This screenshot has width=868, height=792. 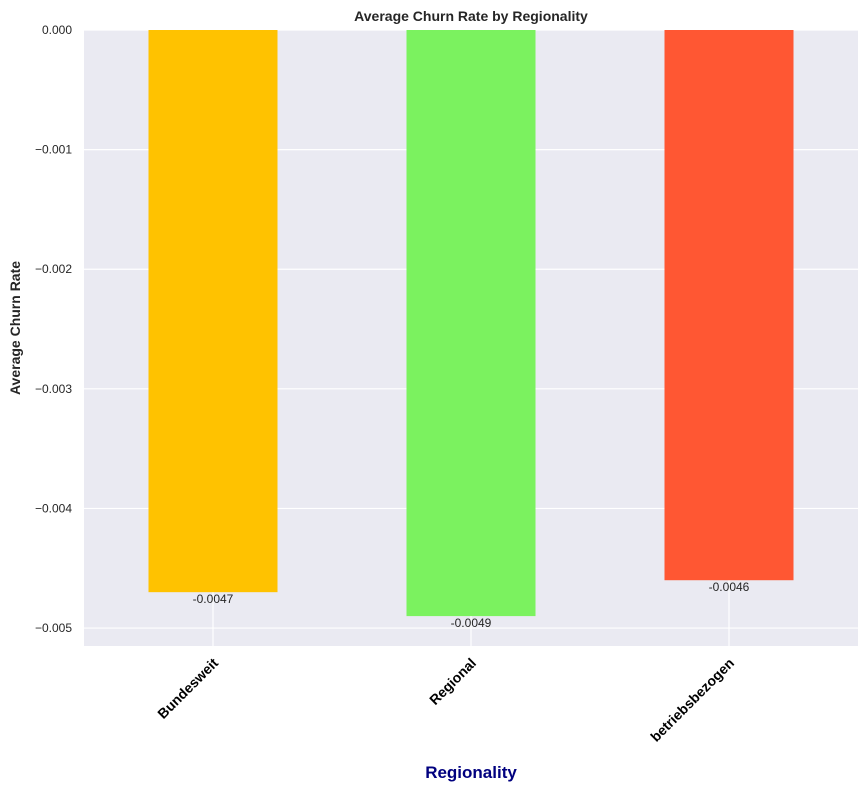 I want to click on y-axis-ticks: 0.000 −0.001 −0.002 −0.003 −0.004 −0.005, so click(x=53, y=329).